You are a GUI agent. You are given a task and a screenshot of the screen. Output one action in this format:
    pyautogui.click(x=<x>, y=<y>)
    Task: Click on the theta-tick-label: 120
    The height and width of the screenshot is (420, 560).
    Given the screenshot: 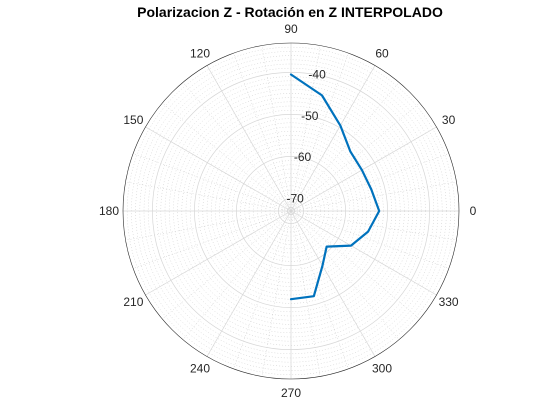 What is the action you would take?
    pyautogui.click(x=200, y=53)
    